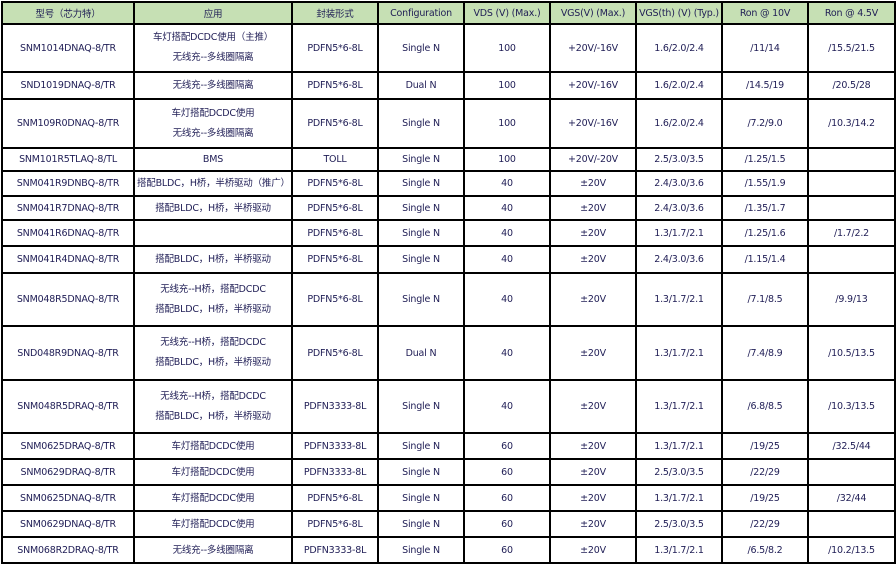 The width and height of the screenshot is (896, 585). What do you see at coordinates (213, 37) in the screenshot?
I see `application-line: 车灯搭配DCDC使用（主推）` at bounding box center [213, 37].